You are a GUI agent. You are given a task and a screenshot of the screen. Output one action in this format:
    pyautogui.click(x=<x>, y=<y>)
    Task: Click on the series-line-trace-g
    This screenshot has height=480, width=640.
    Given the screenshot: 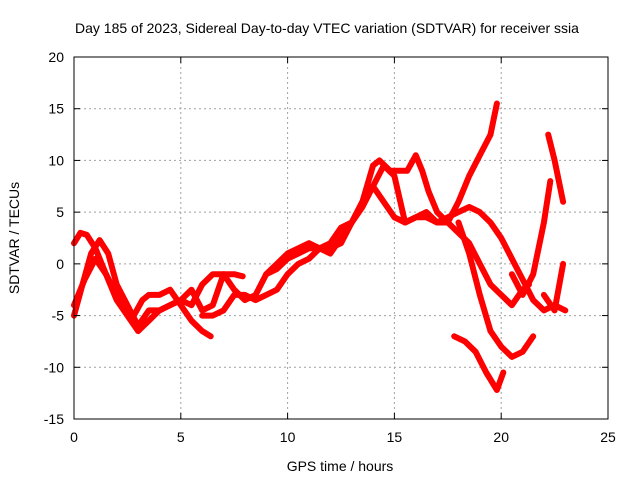 What is the action you would take?
    pyautogui.click(x=496, y=289)
    